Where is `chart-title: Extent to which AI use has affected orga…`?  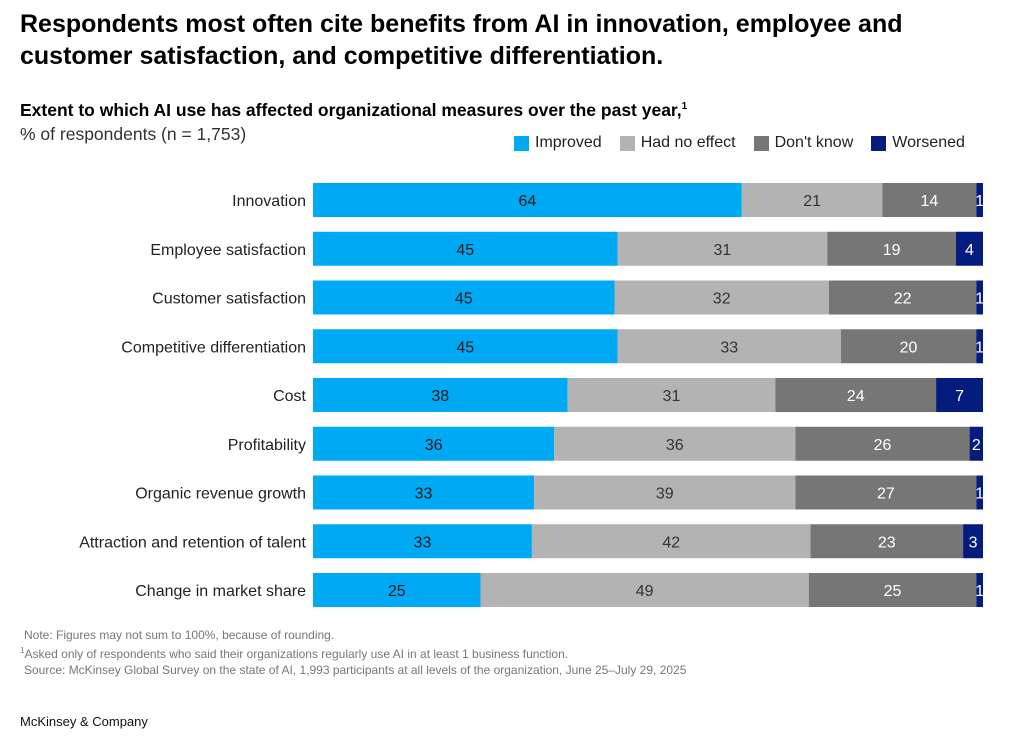
chart-title: Extent to which AI use has affected orga… is located at coordinates (353, 110).